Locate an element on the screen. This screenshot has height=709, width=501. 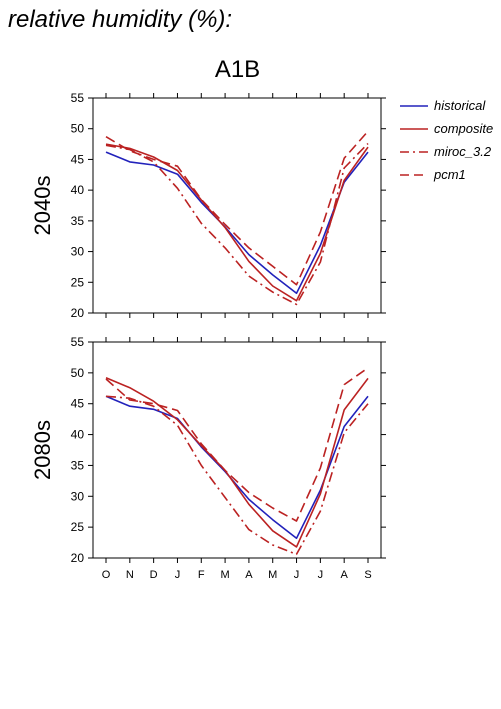
legend-item: composite is located at coordinates (446, 128).